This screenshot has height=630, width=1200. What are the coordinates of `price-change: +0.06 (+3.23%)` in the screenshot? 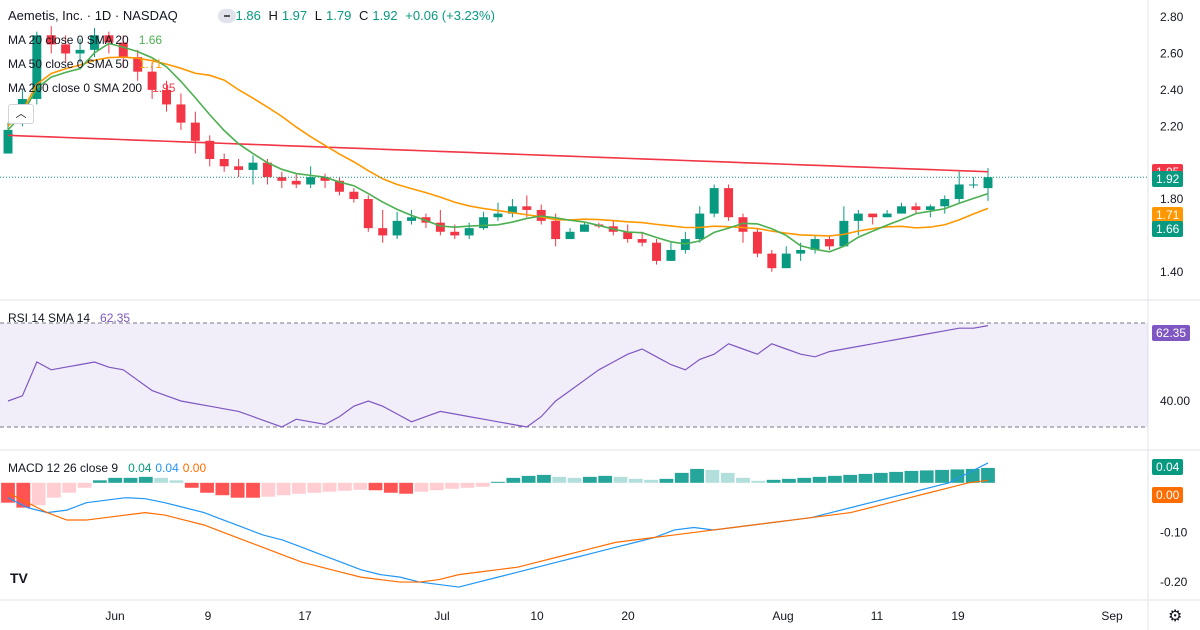 It's located at (450, 15).